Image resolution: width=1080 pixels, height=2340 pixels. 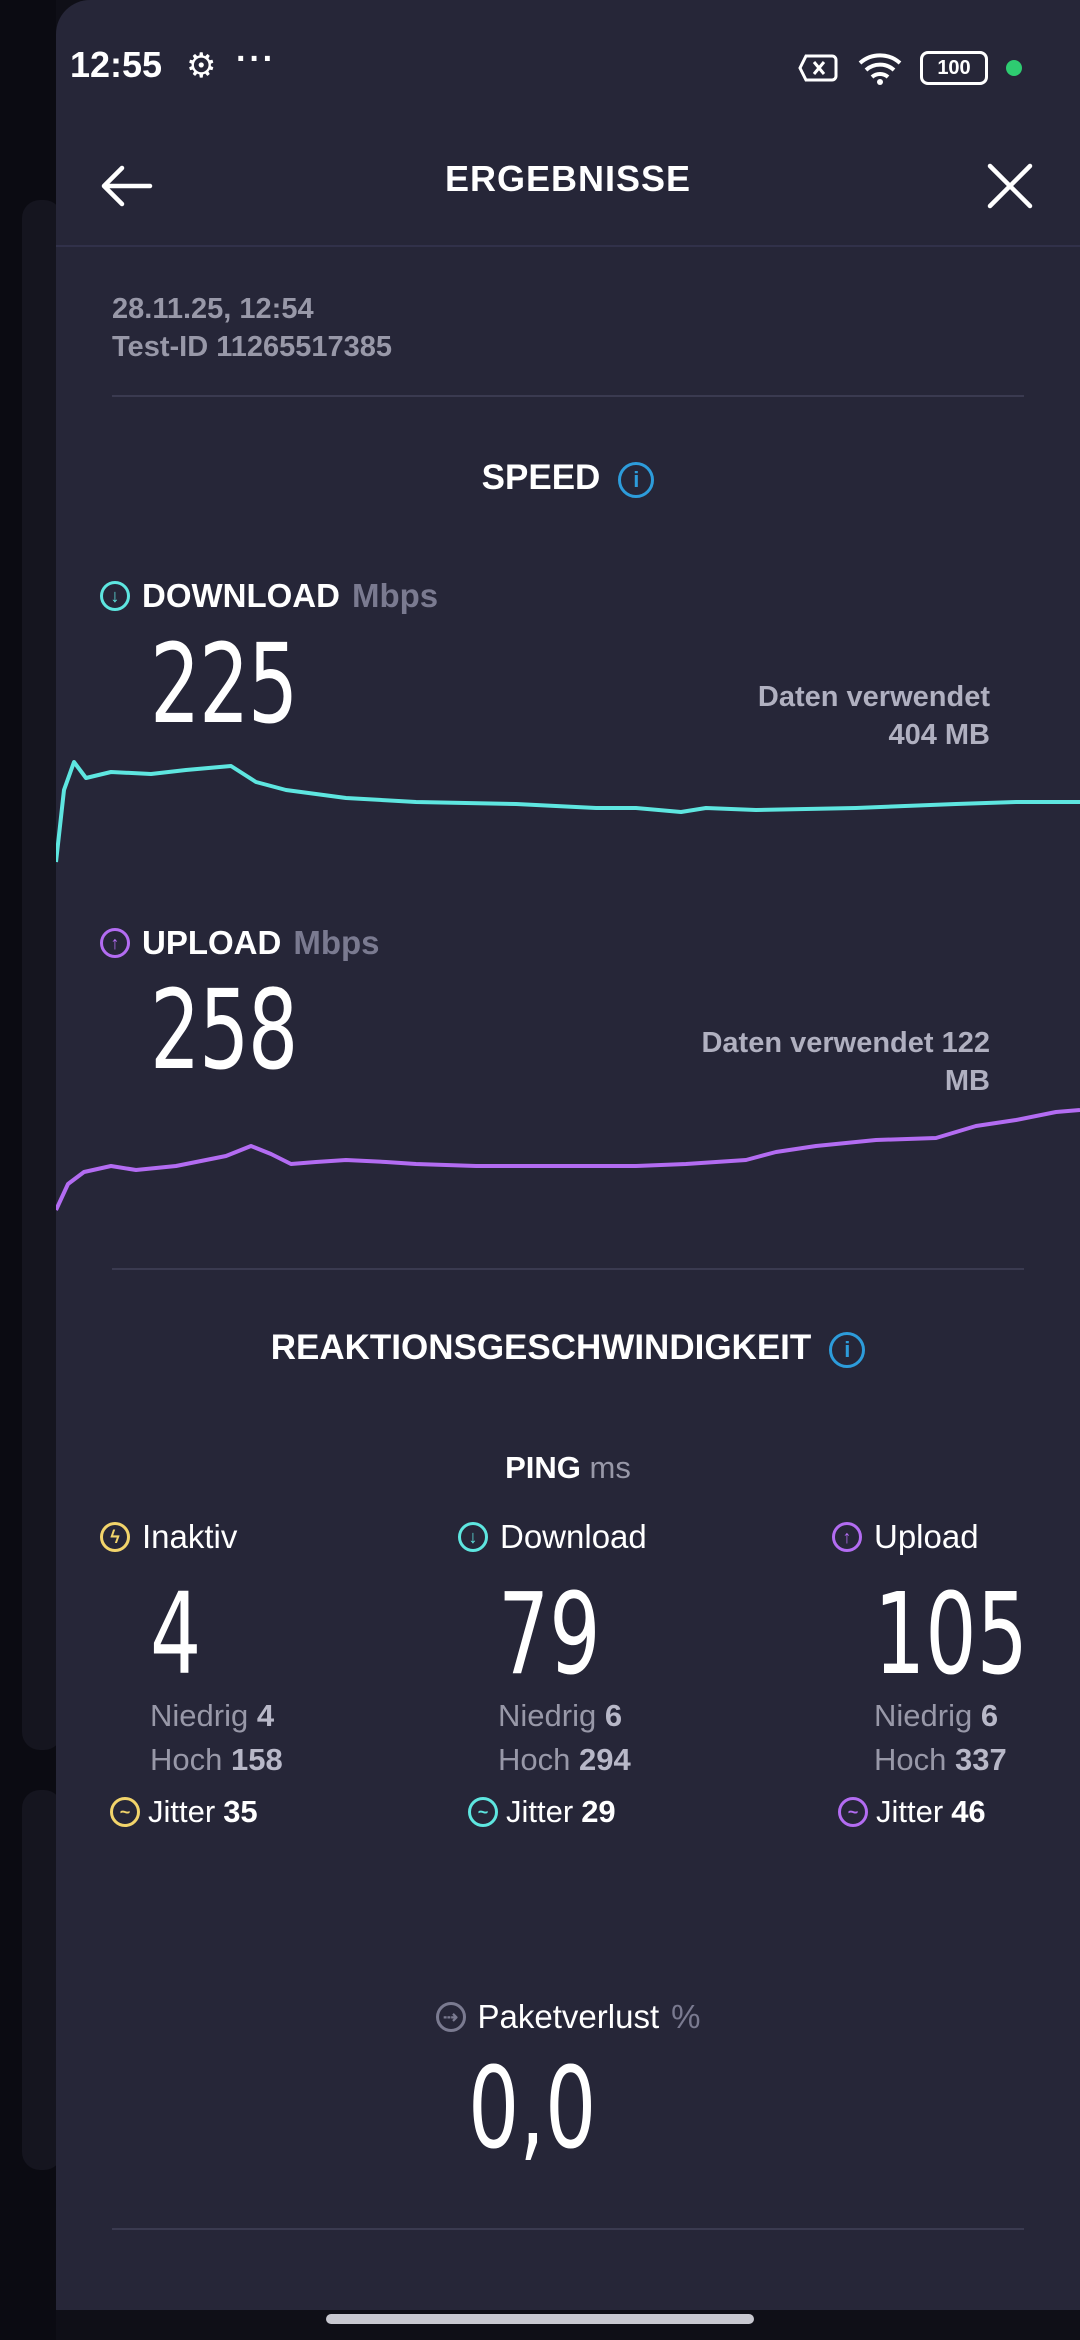 What do you see at coordinates (568, 811) in the screenshot?
I see `download-graph` at bounding box center [568, 811].